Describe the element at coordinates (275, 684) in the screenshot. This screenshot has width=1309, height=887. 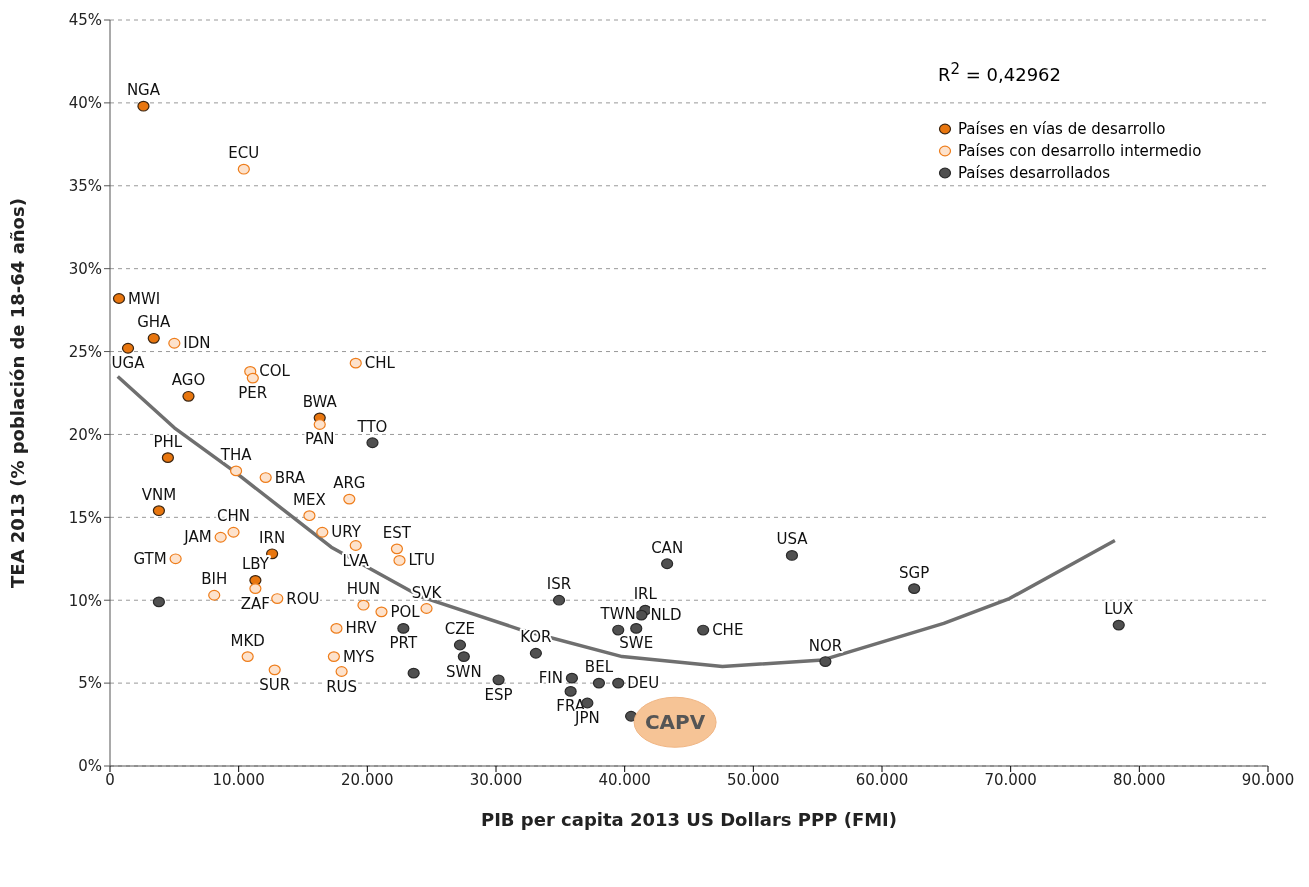
I see `data-label: SUR` at that location.